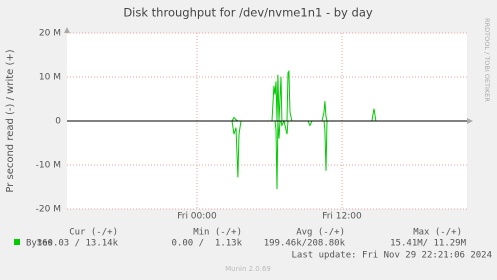  Describe the element at coordinates (50, 34) in the screenshot. I see `y-tick-label: 20 M` at that location.